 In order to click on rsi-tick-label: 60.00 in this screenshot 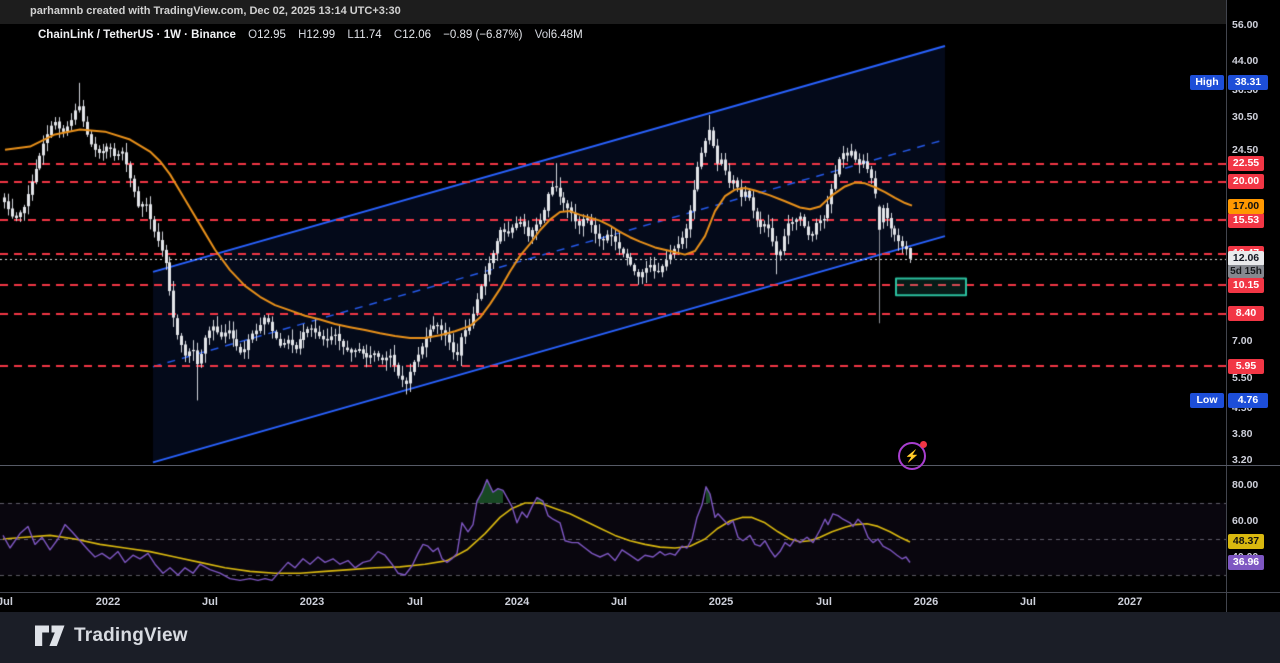, I will do `click(1245, 521)`.